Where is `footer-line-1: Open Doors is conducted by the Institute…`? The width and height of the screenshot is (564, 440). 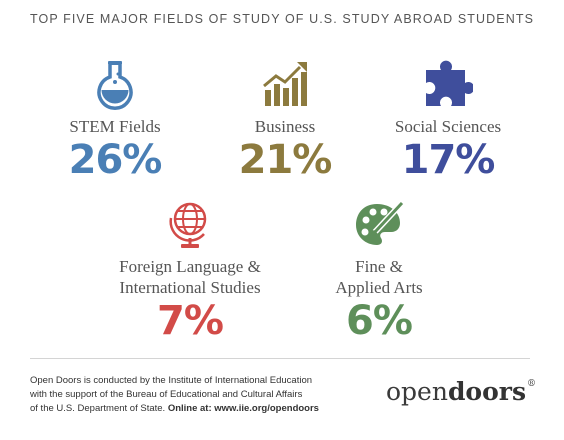
footer-line-1: Open Doors is conducted by the Institute… is located at coordinates (171, 380).